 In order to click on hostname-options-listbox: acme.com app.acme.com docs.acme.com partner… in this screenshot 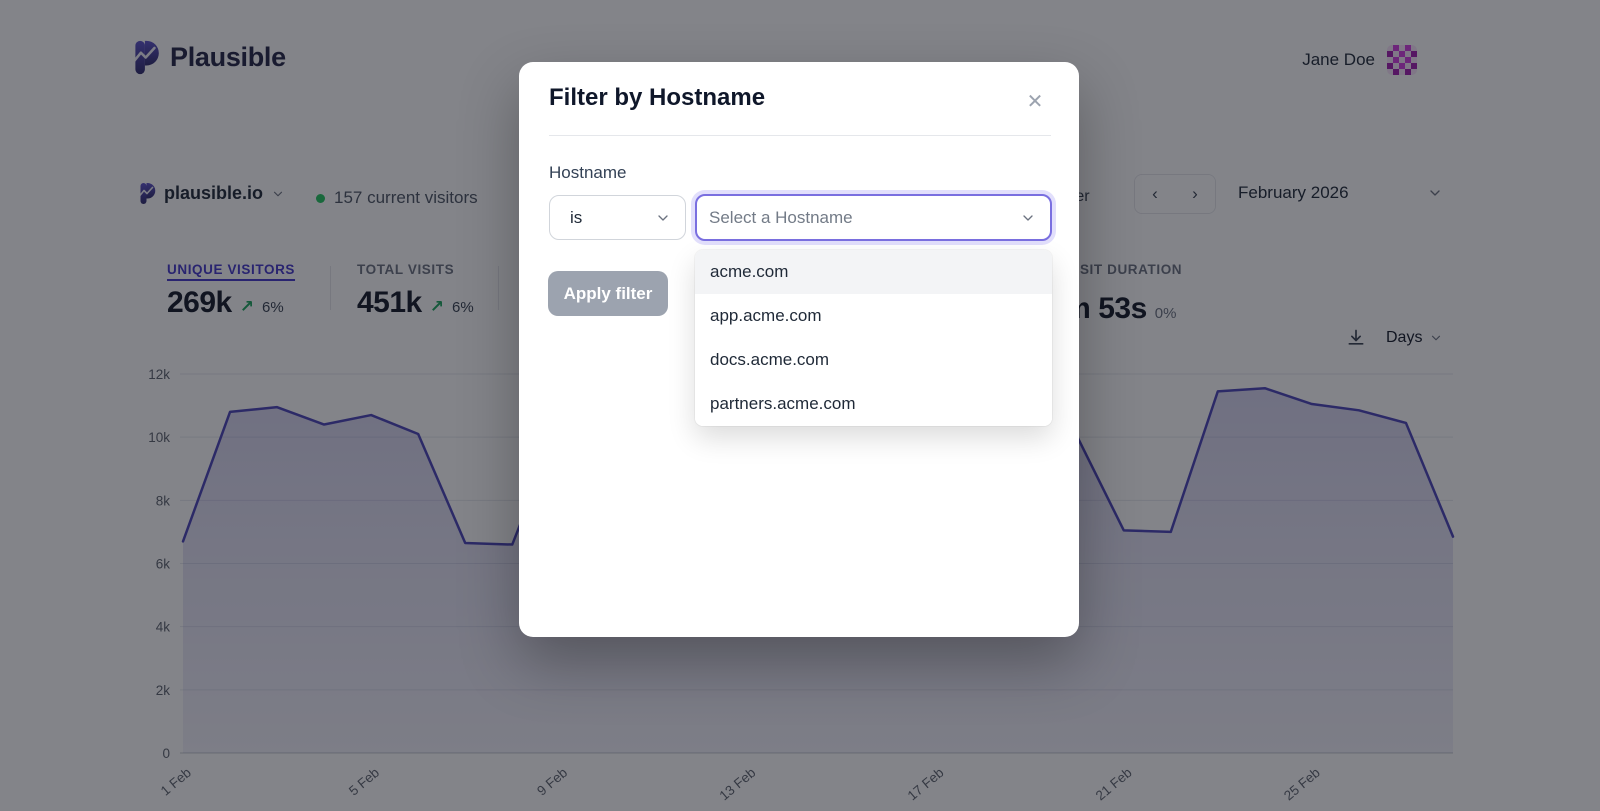, I will do `click(873, 338)`.